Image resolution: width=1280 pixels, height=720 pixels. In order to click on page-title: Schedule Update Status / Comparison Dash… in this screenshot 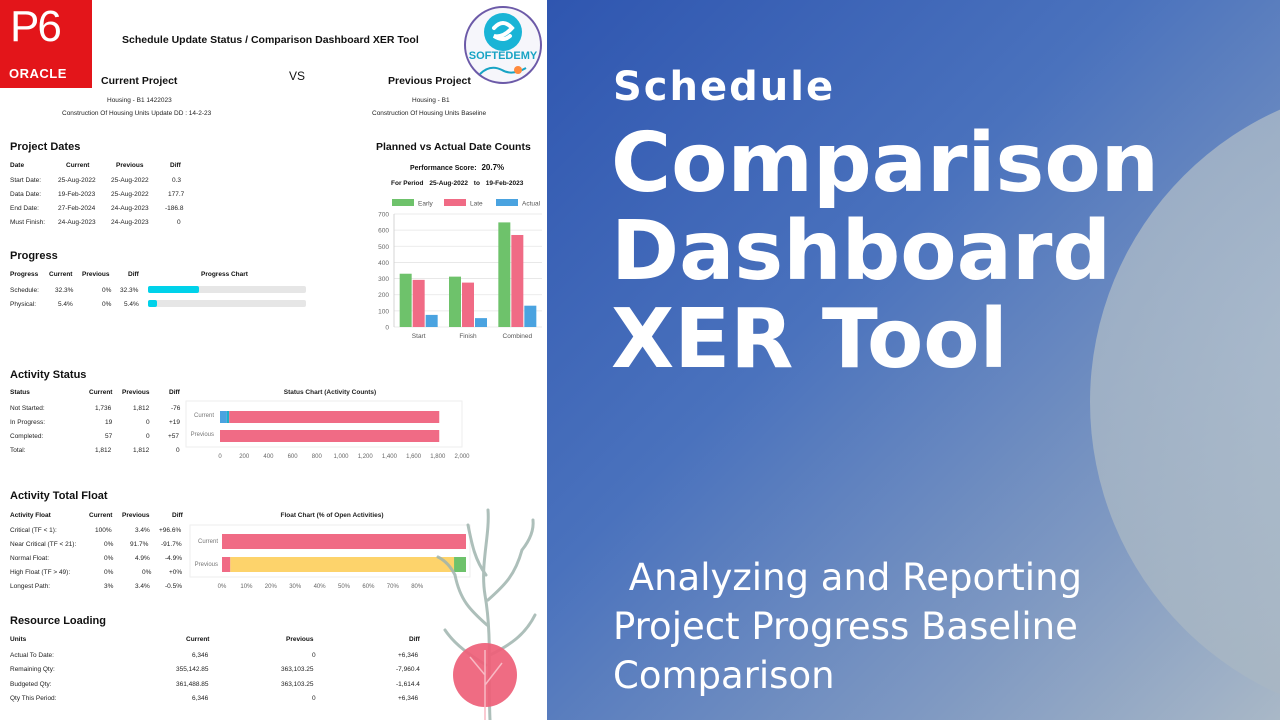, I will do `click(270, 40)`.